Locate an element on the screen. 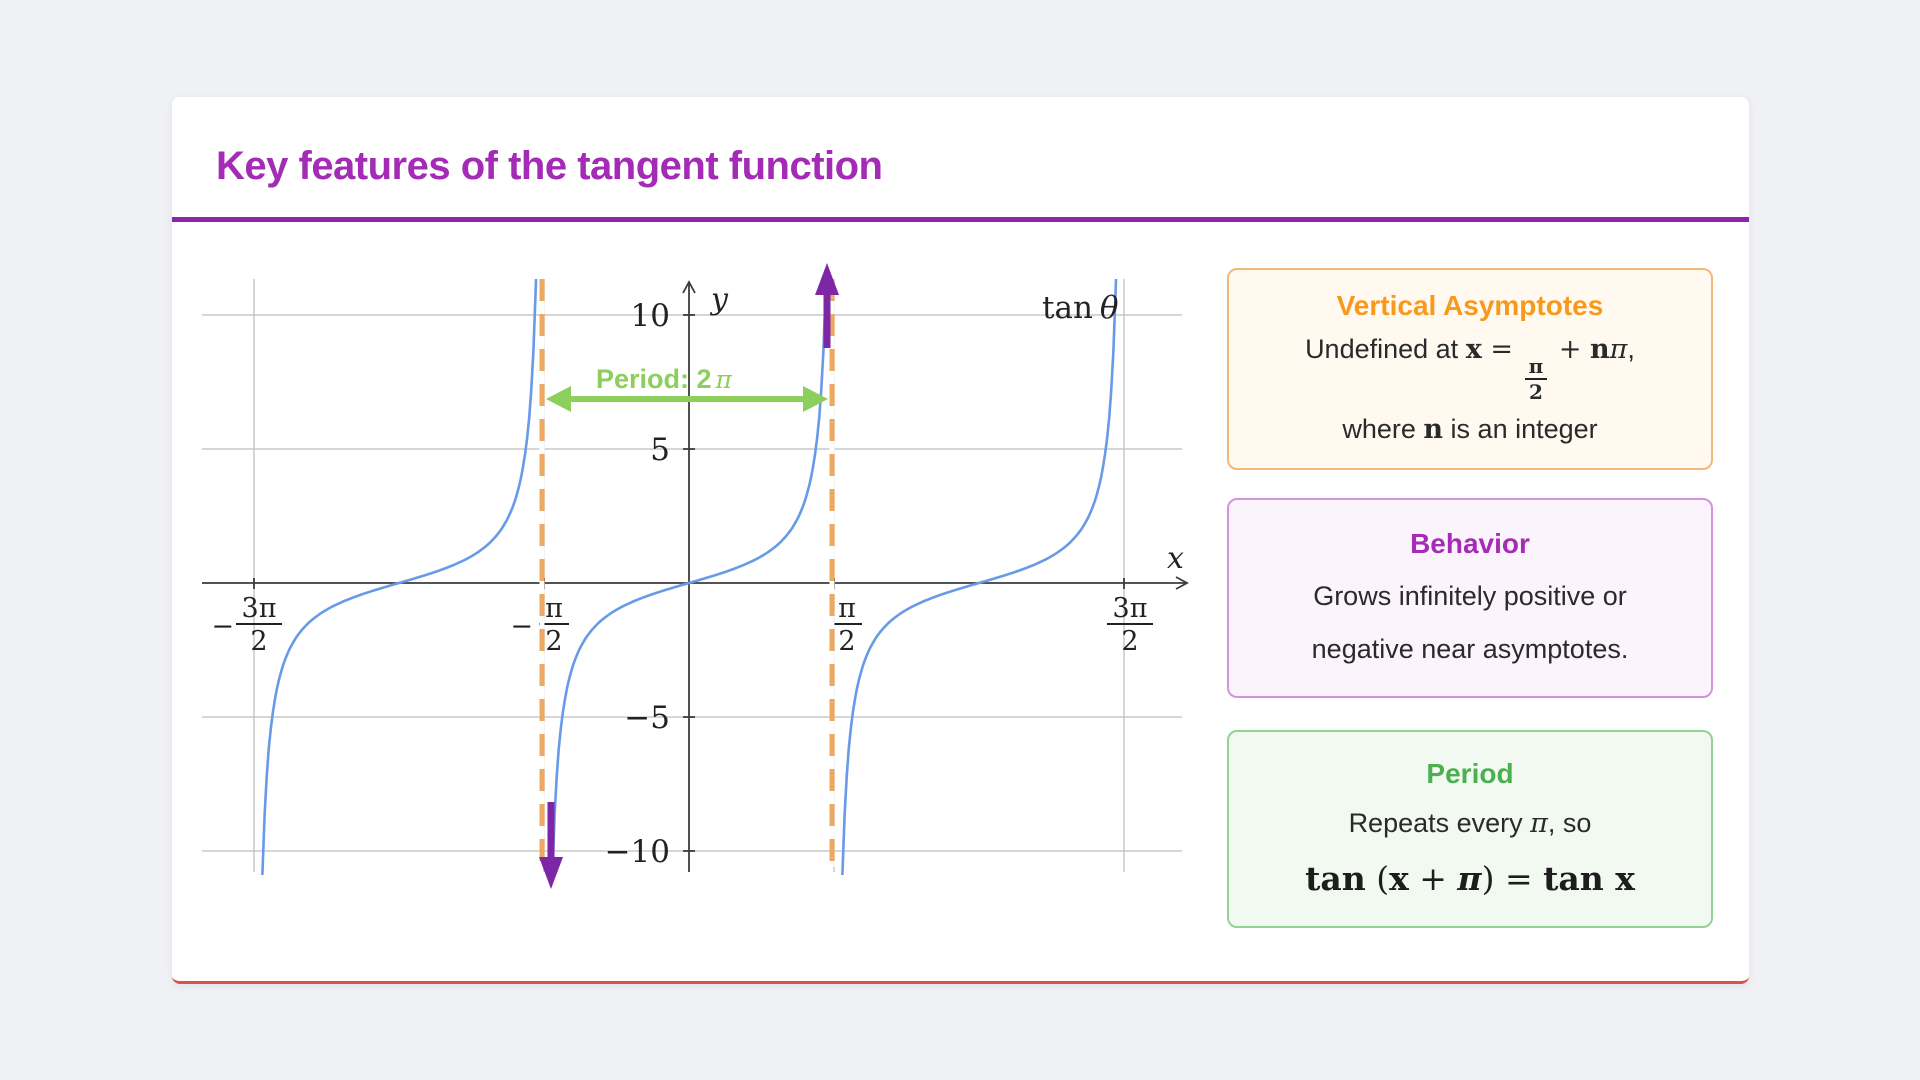 The image size is (1920, 1080). curve-label-tan: tan is located at coordinates (1067, 308).